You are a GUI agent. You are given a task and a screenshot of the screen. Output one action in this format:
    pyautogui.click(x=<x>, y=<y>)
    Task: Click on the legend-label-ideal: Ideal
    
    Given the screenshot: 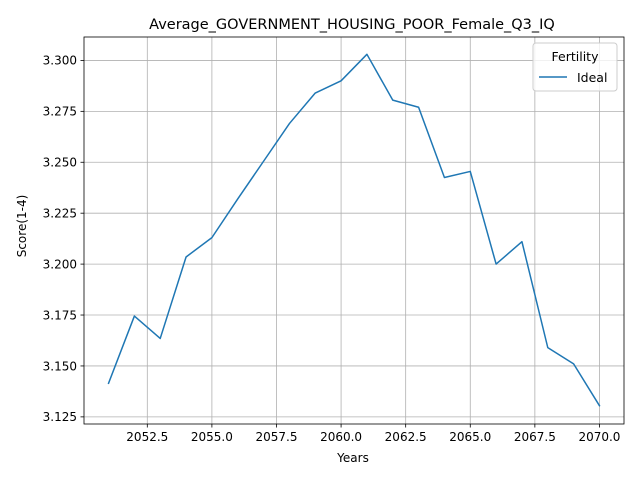 What is the action you would take?
    pyautogui.click(x=592, y=77)
    